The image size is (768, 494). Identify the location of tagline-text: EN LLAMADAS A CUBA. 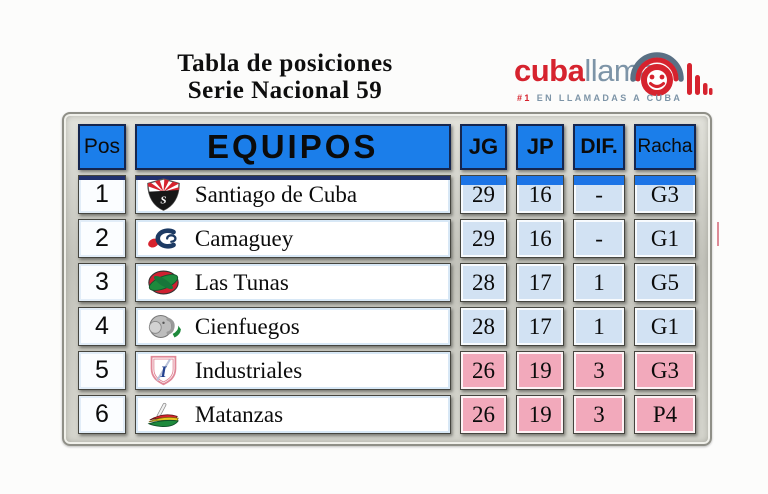
(607, 98).